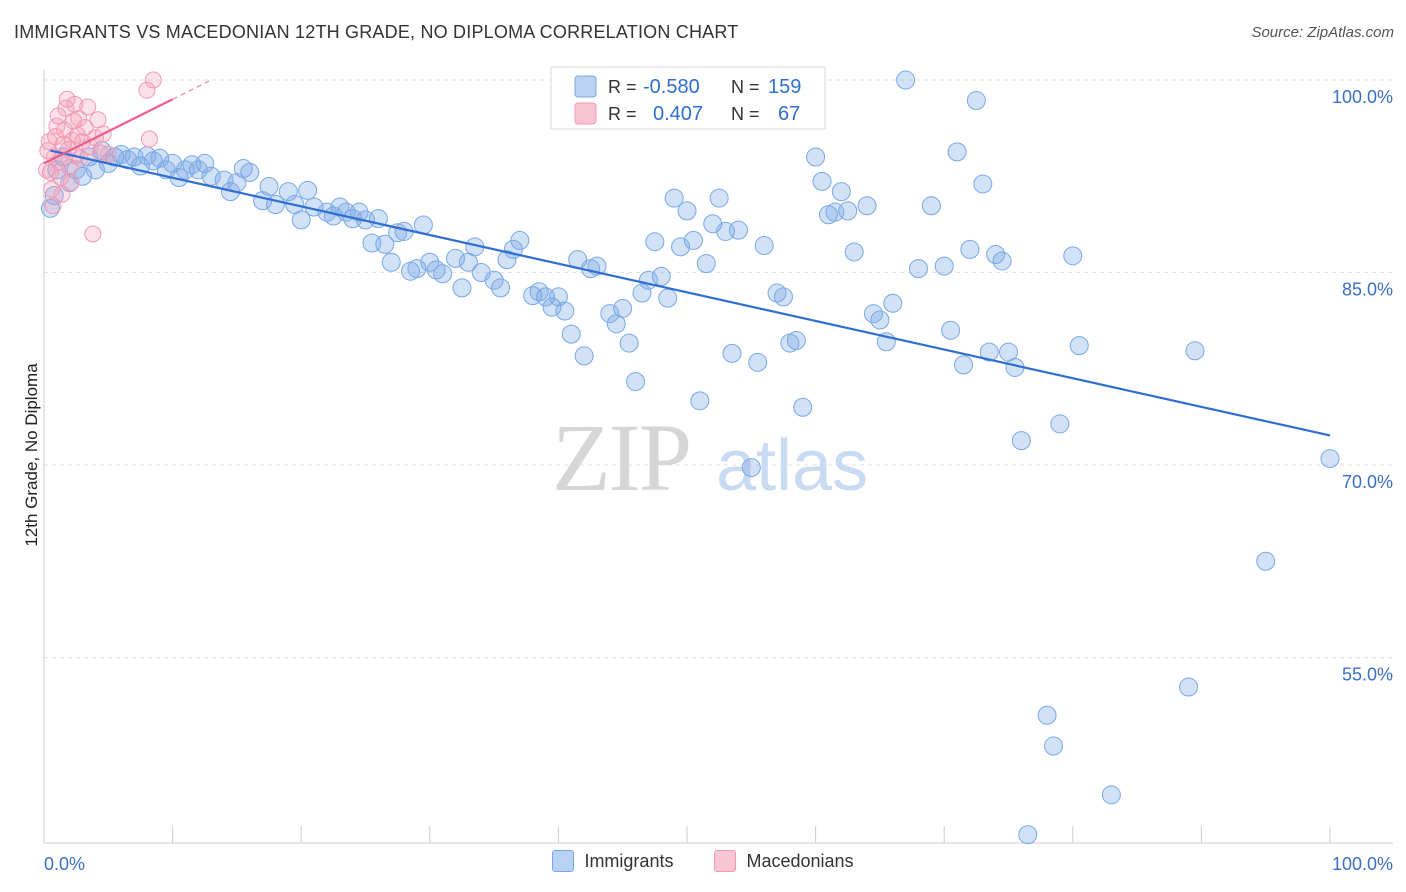  Describe the element at coordinates (745, 87) in the screenshot. I see `legend-n-label-immigrants: N =` at that location.